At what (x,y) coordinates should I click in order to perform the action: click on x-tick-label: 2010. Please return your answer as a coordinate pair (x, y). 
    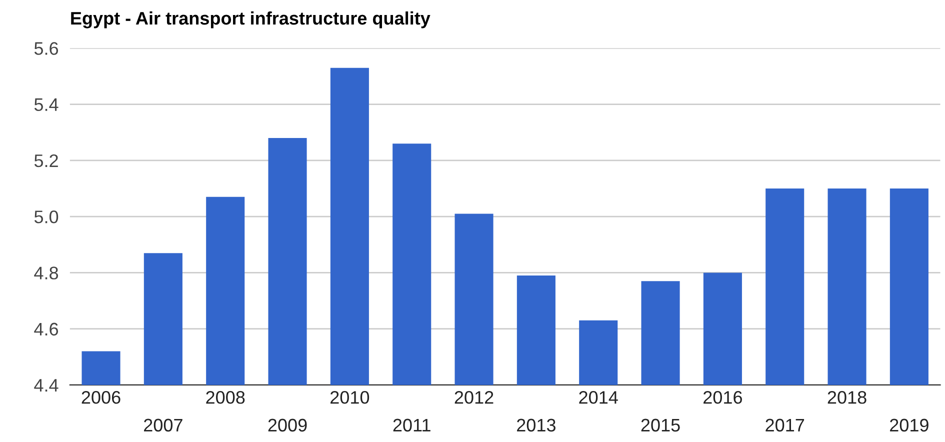
    Looking at the image, I should click on (350, 397).